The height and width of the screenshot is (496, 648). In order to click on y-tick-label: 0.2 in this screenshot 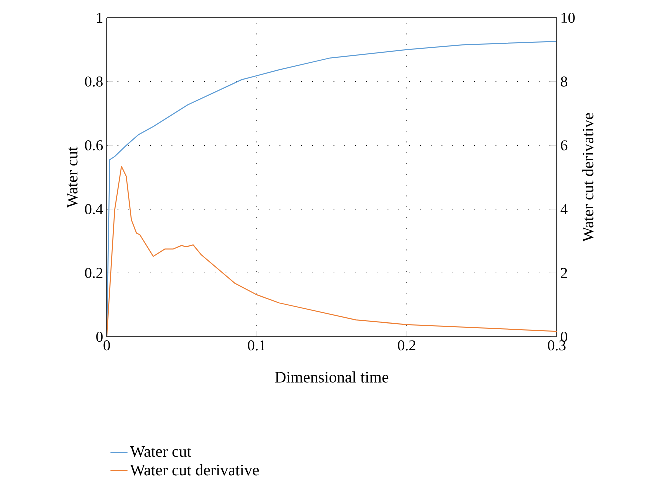, I will do `click(94, 273)`.